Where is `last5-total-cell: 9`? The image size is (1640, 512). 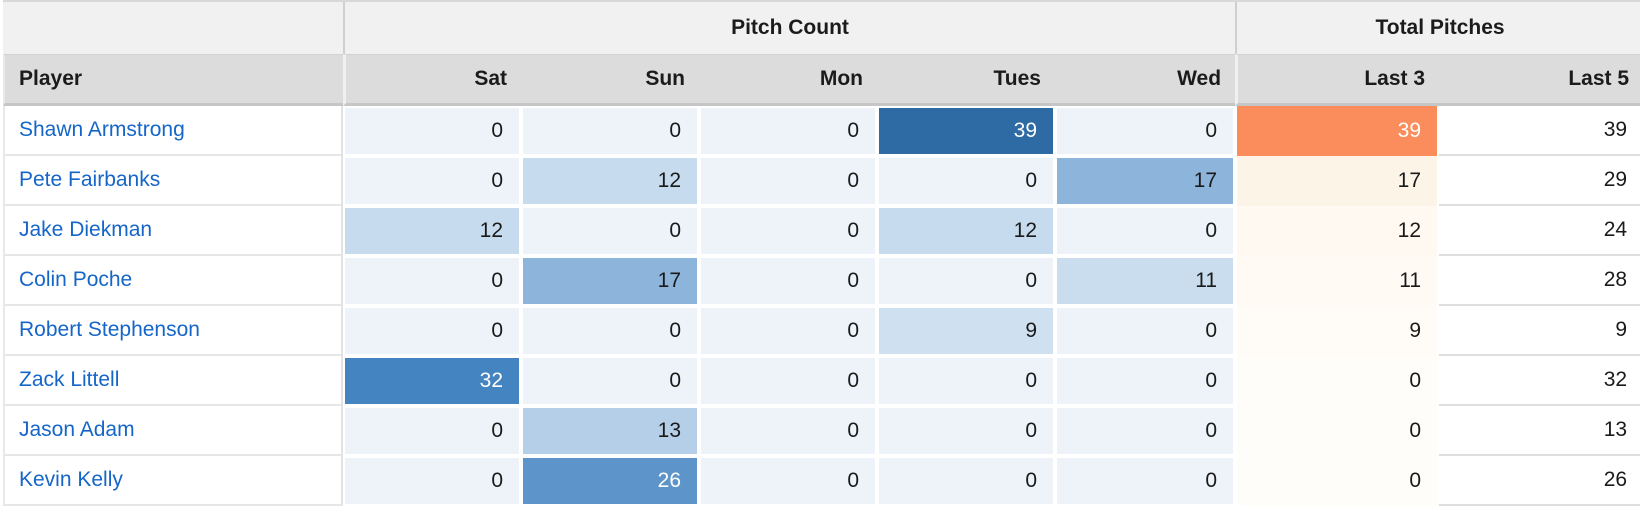
last5-total-cell: 9 is located at coordinates (1539, 331).